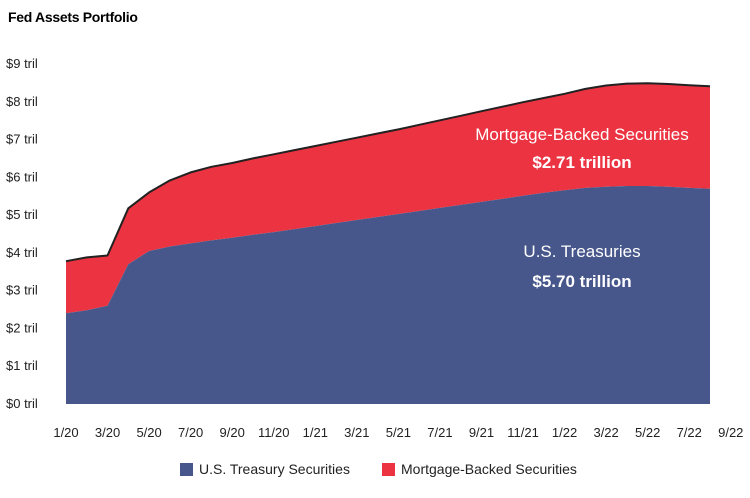 This screenshot has height=498, width=750. What do you see at coordinates (647, 432) in the screenshot?
I see `x-tick-label: 5/22` at bounding box center [647, 432].